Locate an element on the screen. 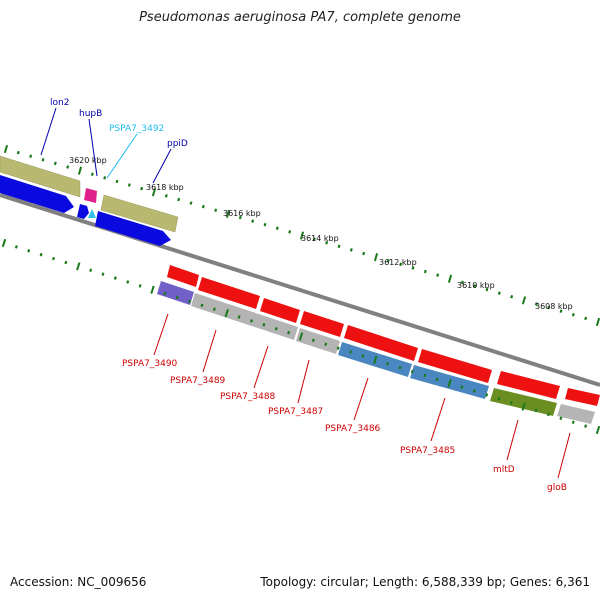 Image resolution: width=600 pixels, height=600 pixels. gene-label-lon2: lon2 is located at coordinates (59, 103).